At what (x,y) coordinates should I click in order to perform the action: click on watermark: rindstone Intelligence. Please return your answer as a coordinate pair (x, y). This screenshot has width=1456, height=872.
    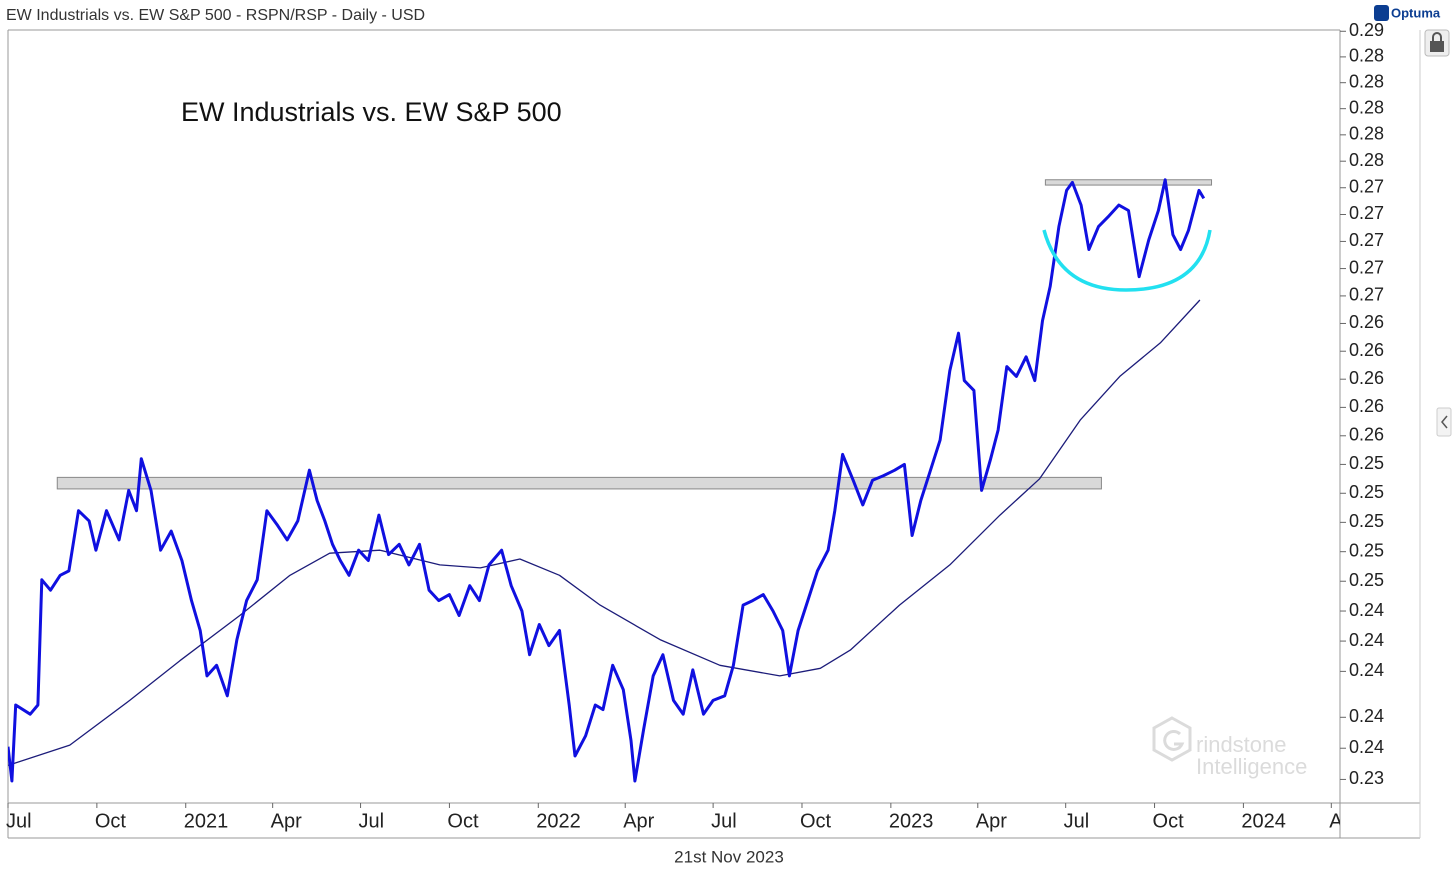
    Looking at the image, I should click on (1229, 747).